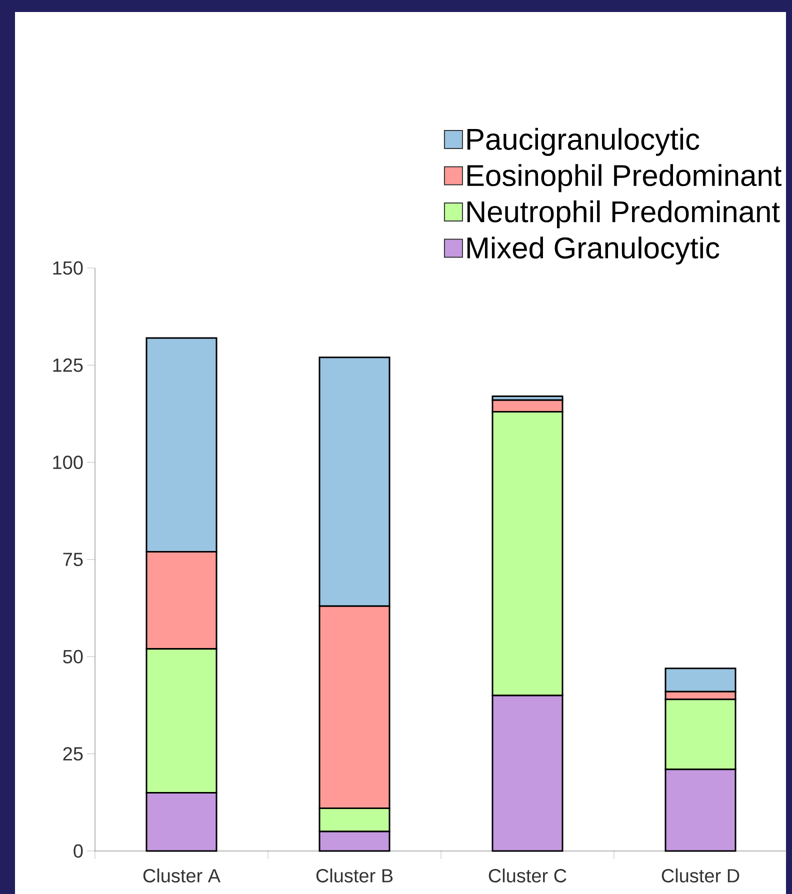  I want to click on y-tick-label: 25, so click(73, 754).